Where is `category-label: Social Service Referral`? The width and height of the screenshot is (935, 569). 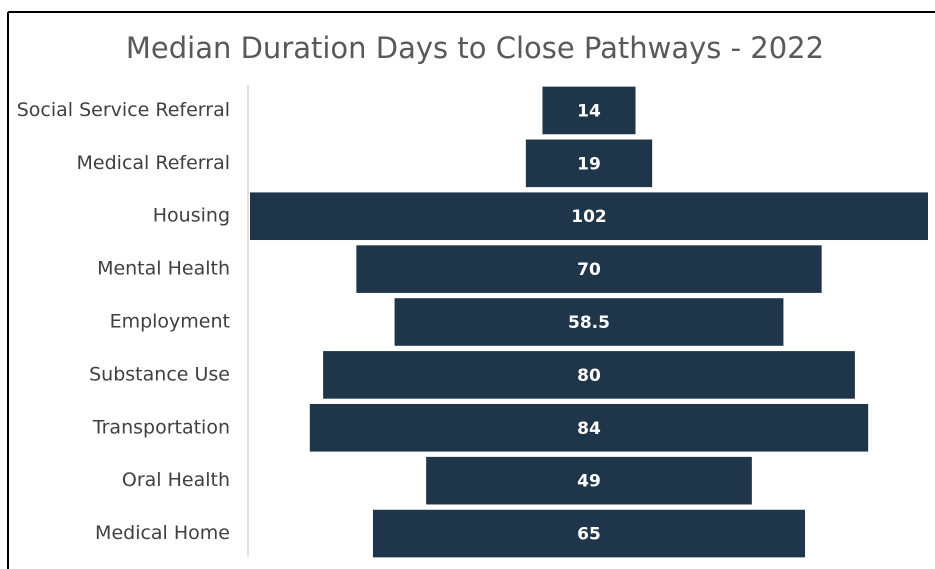
category-label: Social Service Referral is located at coordinates (123, 110).